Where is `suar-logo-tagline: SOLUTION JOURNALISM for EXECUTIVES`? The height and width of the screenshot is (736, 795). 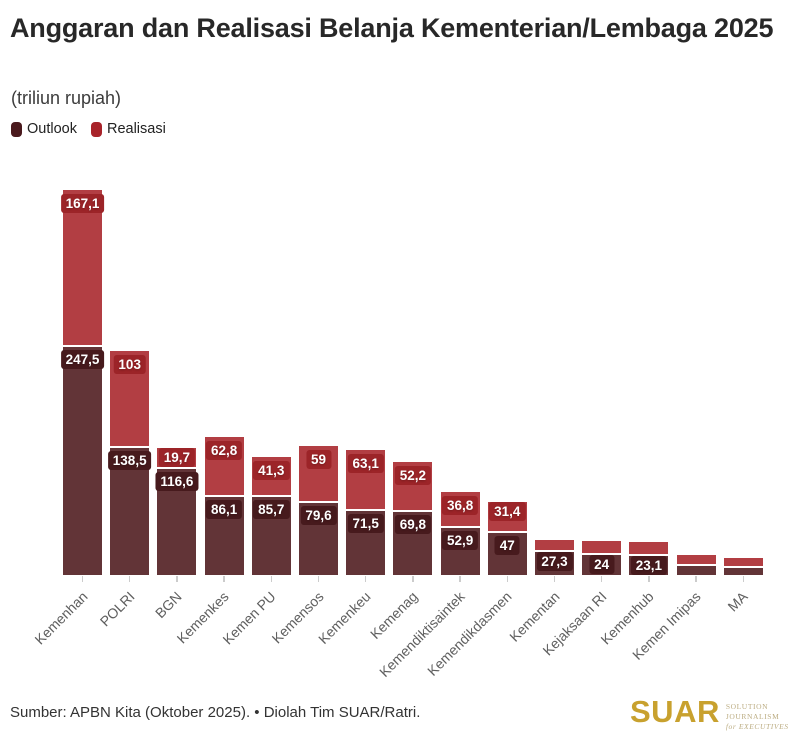 suar-logo-tagline: SOLUTION JOURNALISM for EXECUTIVES is located at coordinates (760, 714).